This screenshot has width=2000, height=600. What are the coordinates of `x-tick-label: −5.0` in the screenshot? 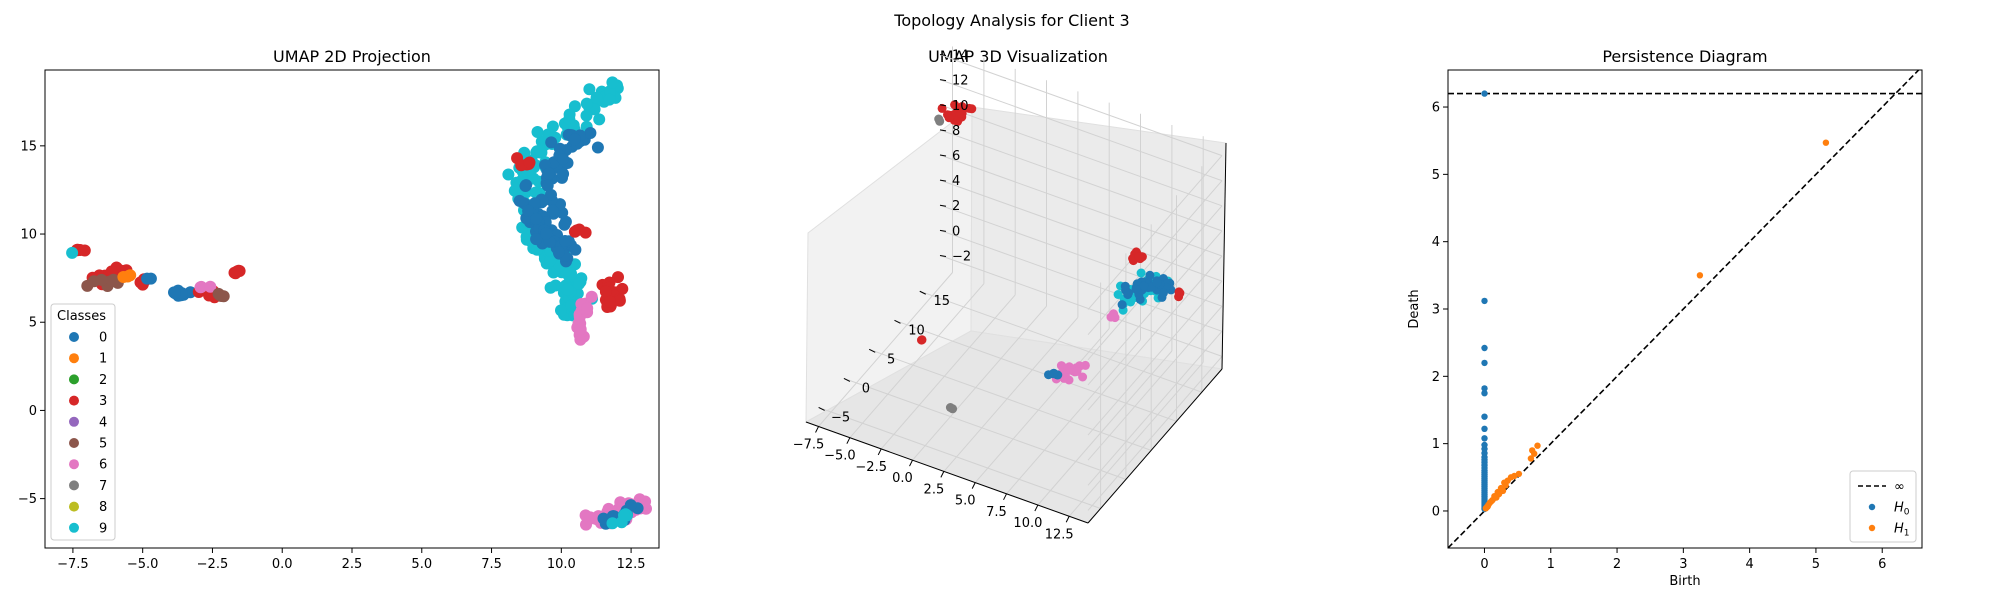 It's located at (143, 564).